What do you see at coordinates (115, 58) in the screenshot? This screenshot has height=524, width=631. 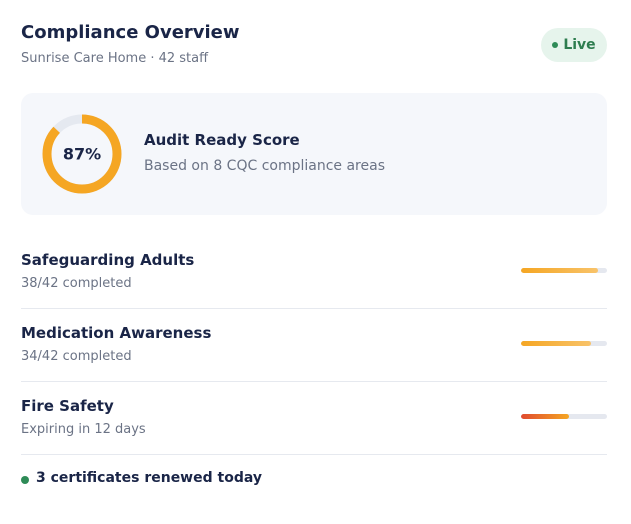 I see `subtitle: Sunrise Care Home · 42 staff` at bounding box center [115, 58].